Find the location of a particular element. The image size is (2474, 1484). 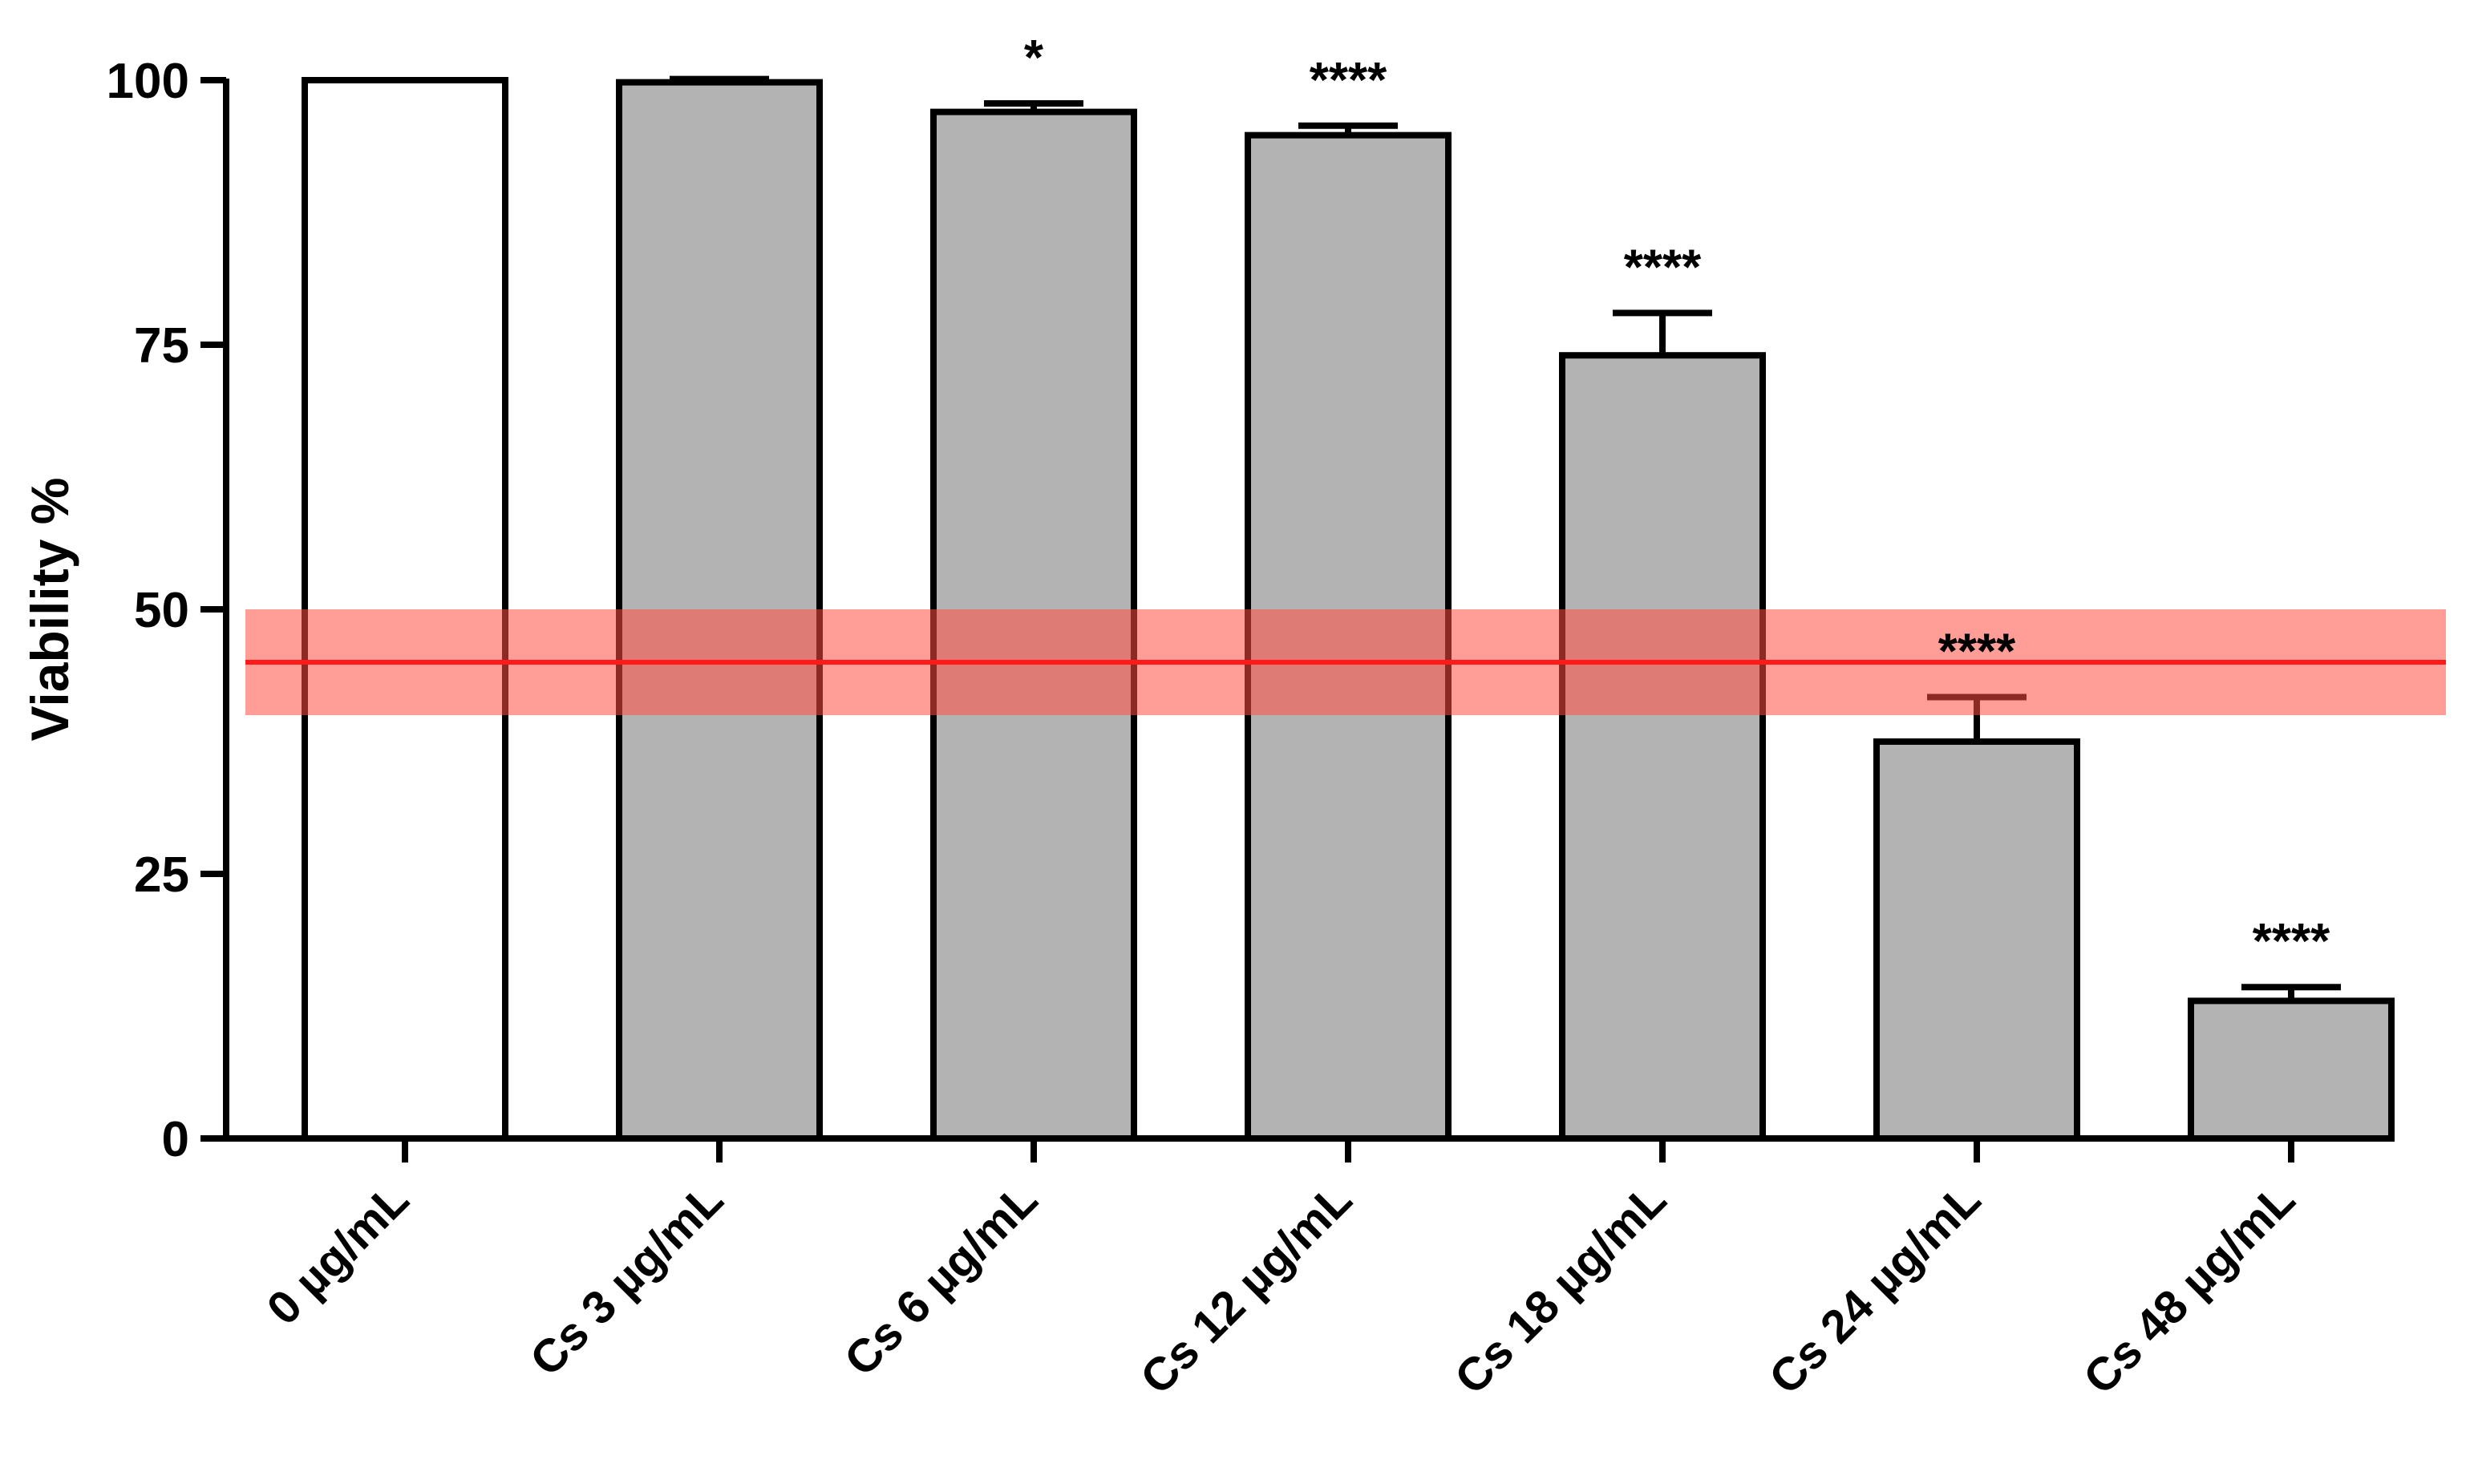

y-tick-label-0: 0 is located at coordinates (175, 1140).